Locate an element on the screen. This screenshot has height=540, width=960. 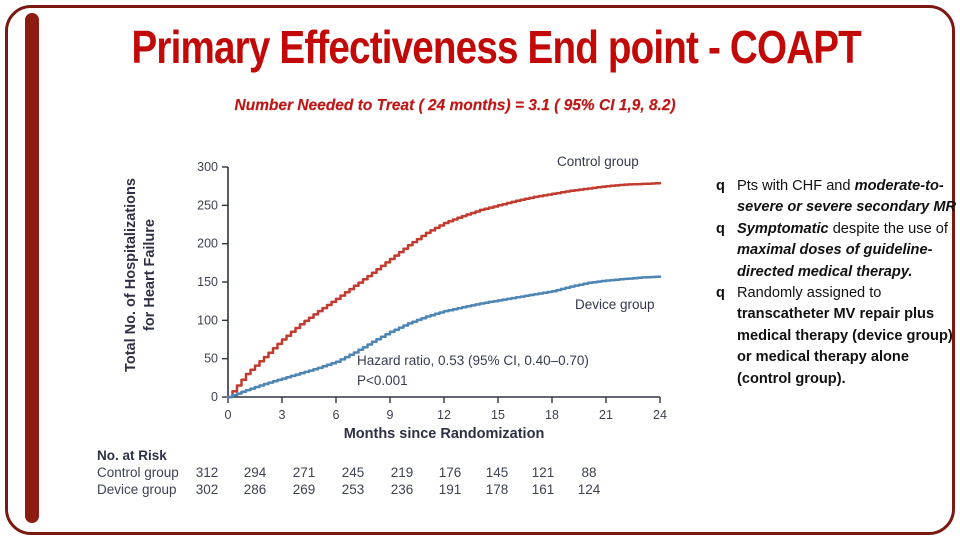
risk-value: 191 is located at coordinates (450, 489).